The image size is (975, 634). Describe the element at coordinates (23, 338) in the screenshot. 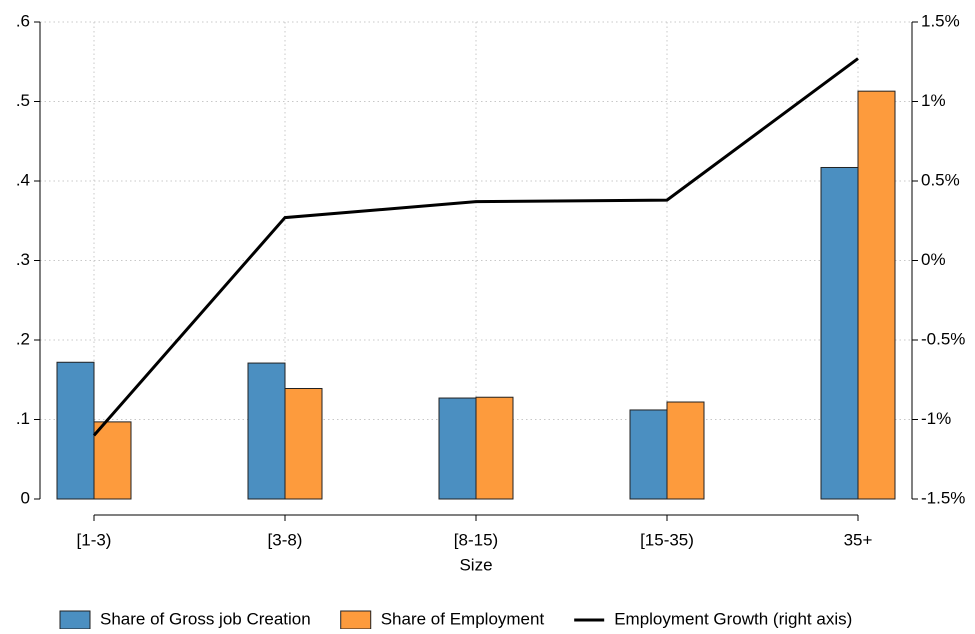

I see `y-tick-label: .2` at that location.